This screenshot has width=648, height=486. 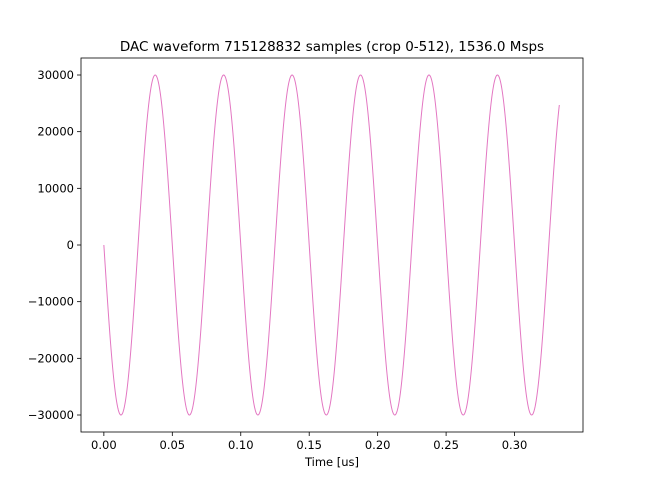 What do you see at coordinates (55, 132) in the screenshot?
I see `y-tick-label: 20000` at bounding box center [55, 132].